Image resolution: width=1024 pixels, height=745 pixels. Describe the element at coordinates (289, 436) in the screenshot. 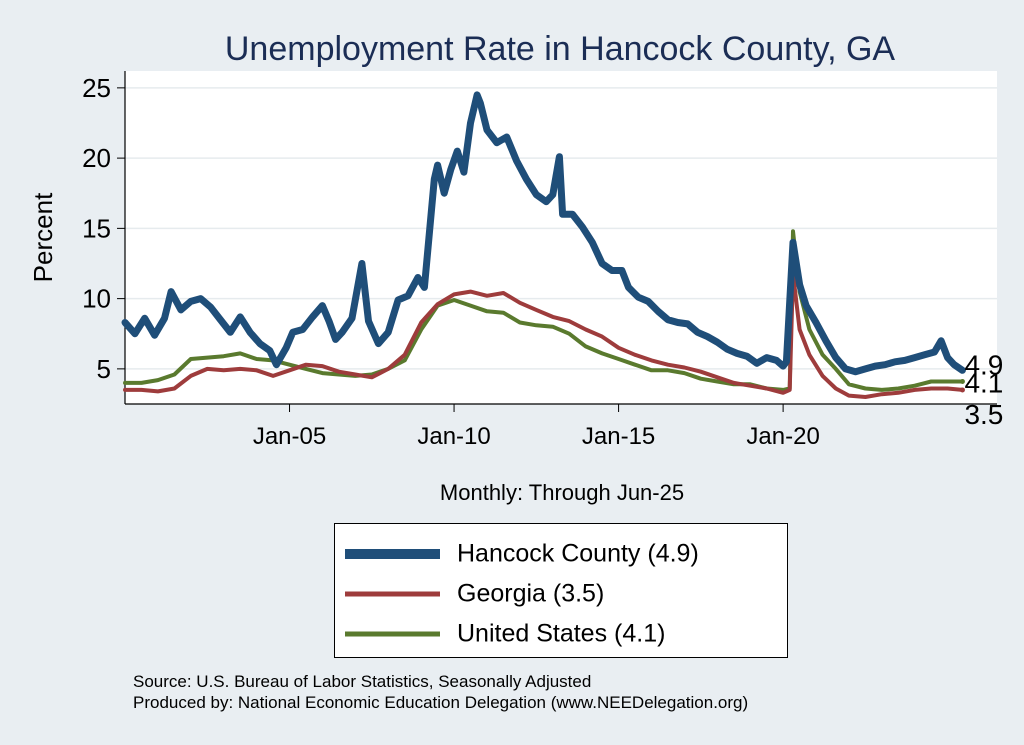

I see `x-tick-label: Jan-05` at that location.